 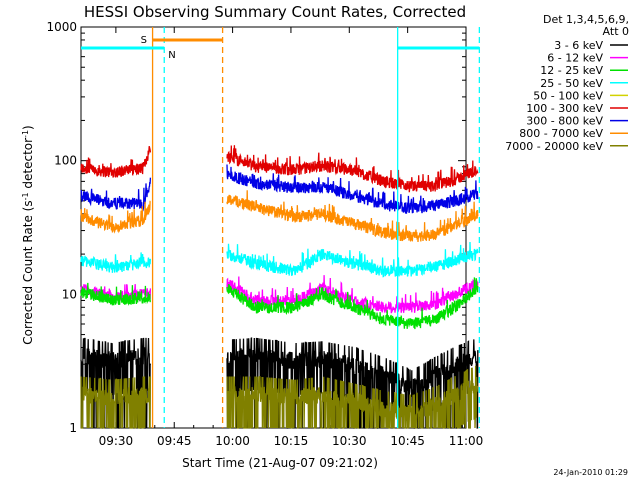 What do you see at coordinates (28, 127) in the screenshot?
I see `y-axis-label-end: )` at bounding box center [28, 127].